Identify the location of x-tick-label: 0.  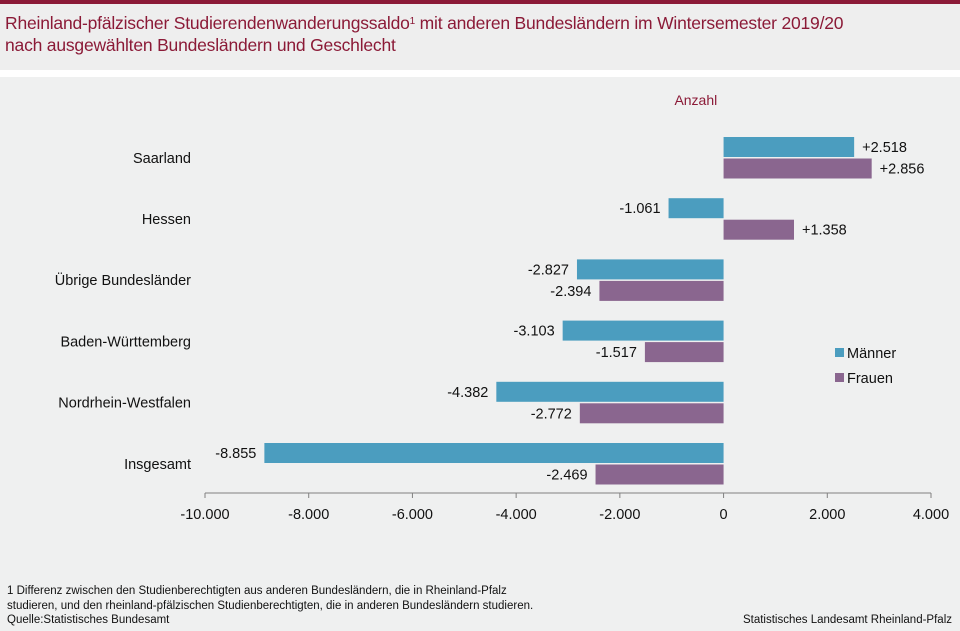
(724, 515).